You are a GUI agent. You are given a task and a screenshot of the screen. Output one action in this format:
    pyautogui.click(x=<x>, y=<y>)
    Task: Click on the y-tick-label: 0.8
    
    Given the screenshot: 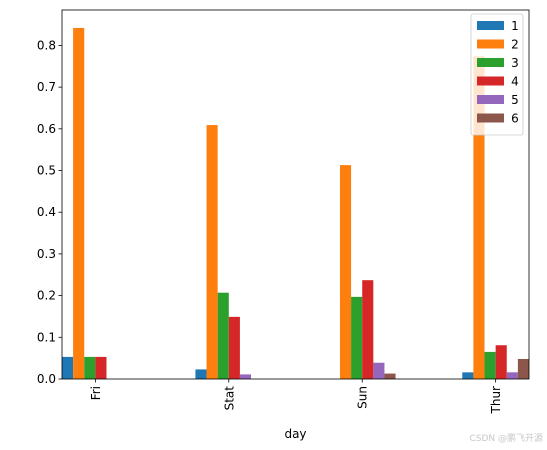 What is the action you would take?
    pyautogui.click(x=46, y=45)
    